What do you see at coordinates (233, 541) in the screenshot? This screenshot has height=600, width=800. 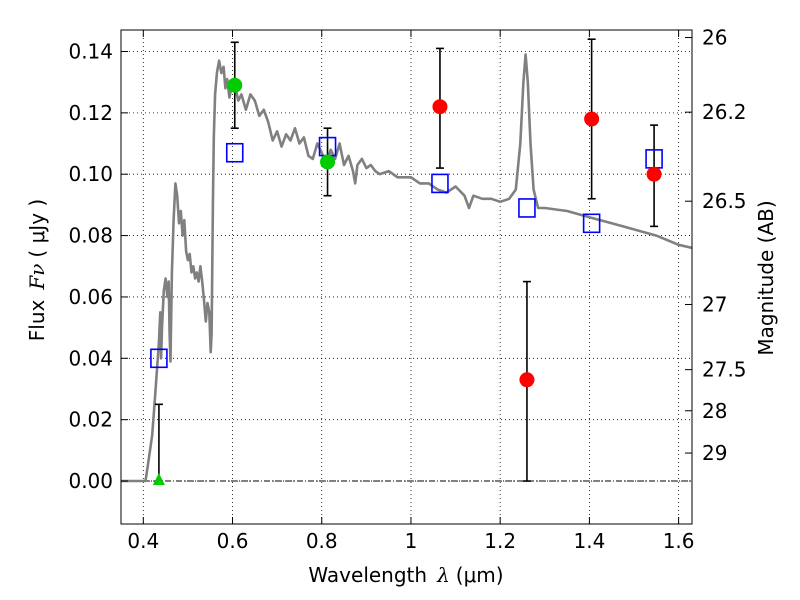 I see `x-tick-label: 0.6` at bounding box center [233, 541].